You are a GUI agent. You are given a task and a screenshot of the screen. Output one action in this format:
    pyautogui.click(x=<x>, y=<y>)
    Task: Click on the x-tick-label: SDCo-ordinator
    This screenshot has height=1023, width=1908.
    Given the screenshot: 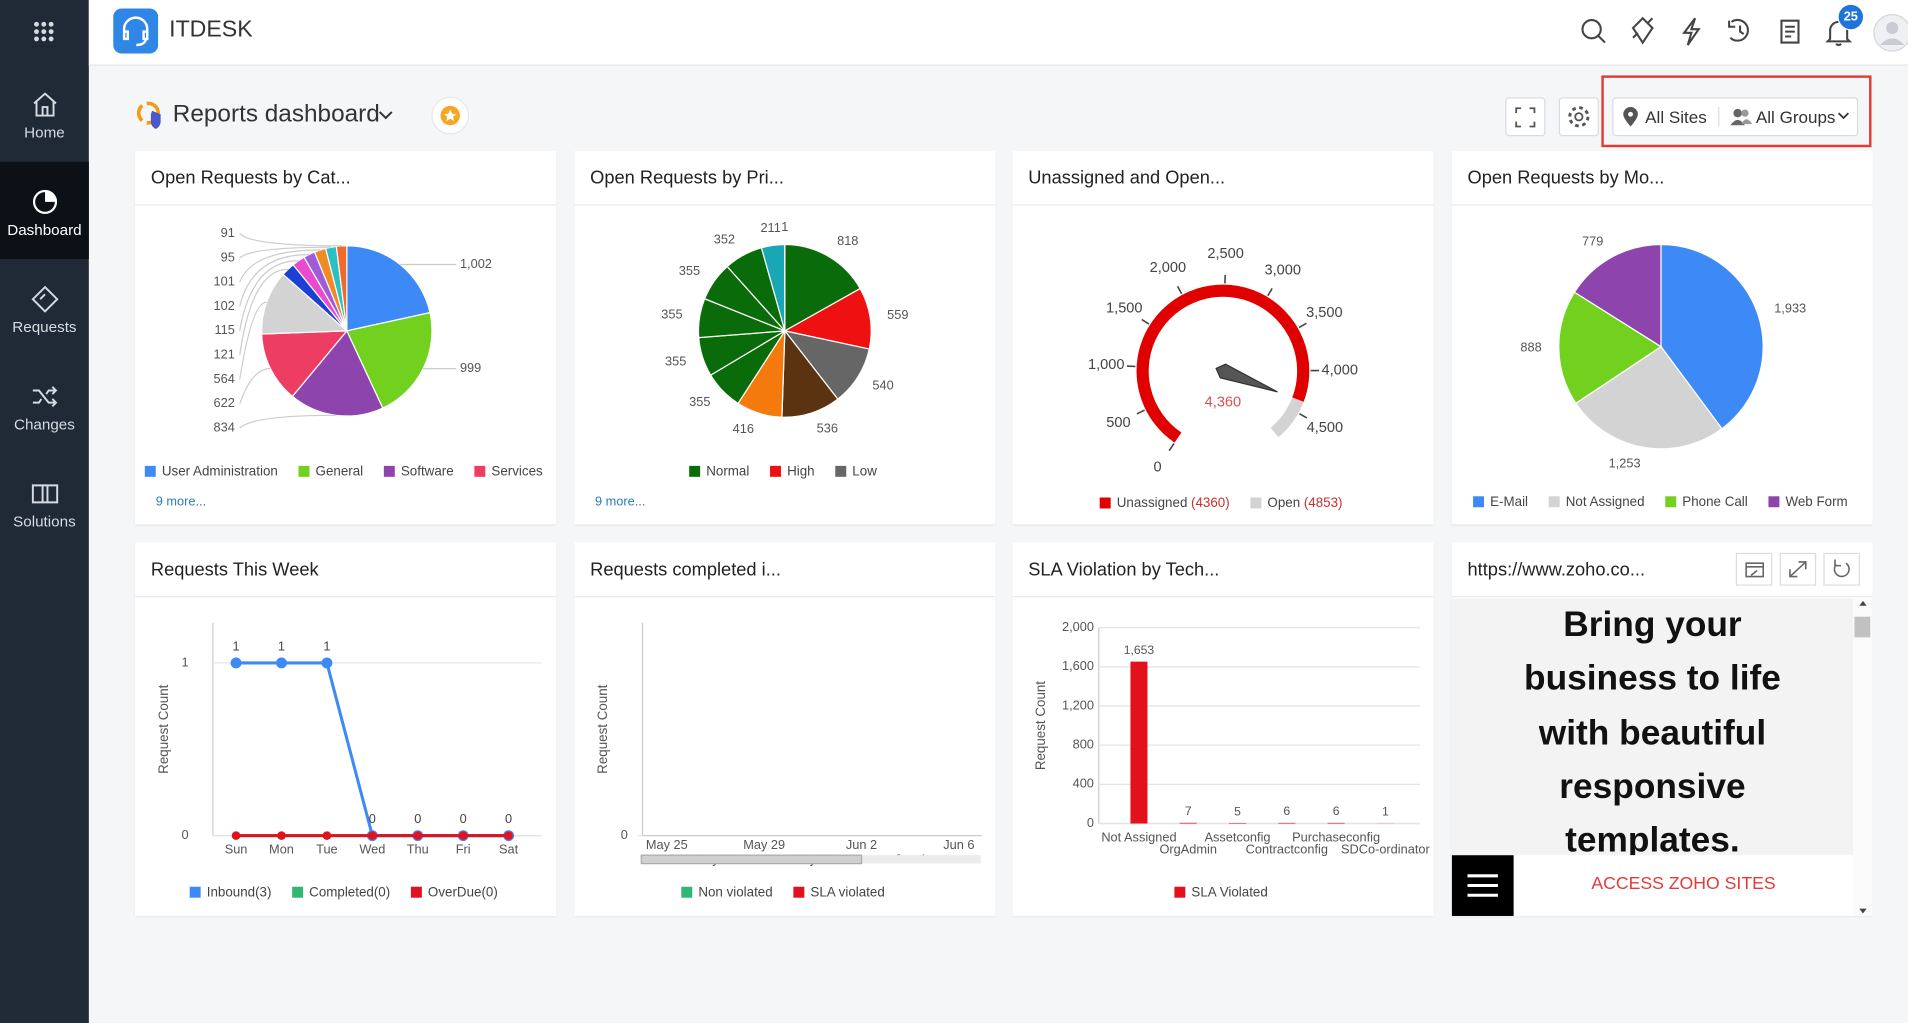 What is the action you would take?
    pyautogui.click(x=1385, y=849)
    